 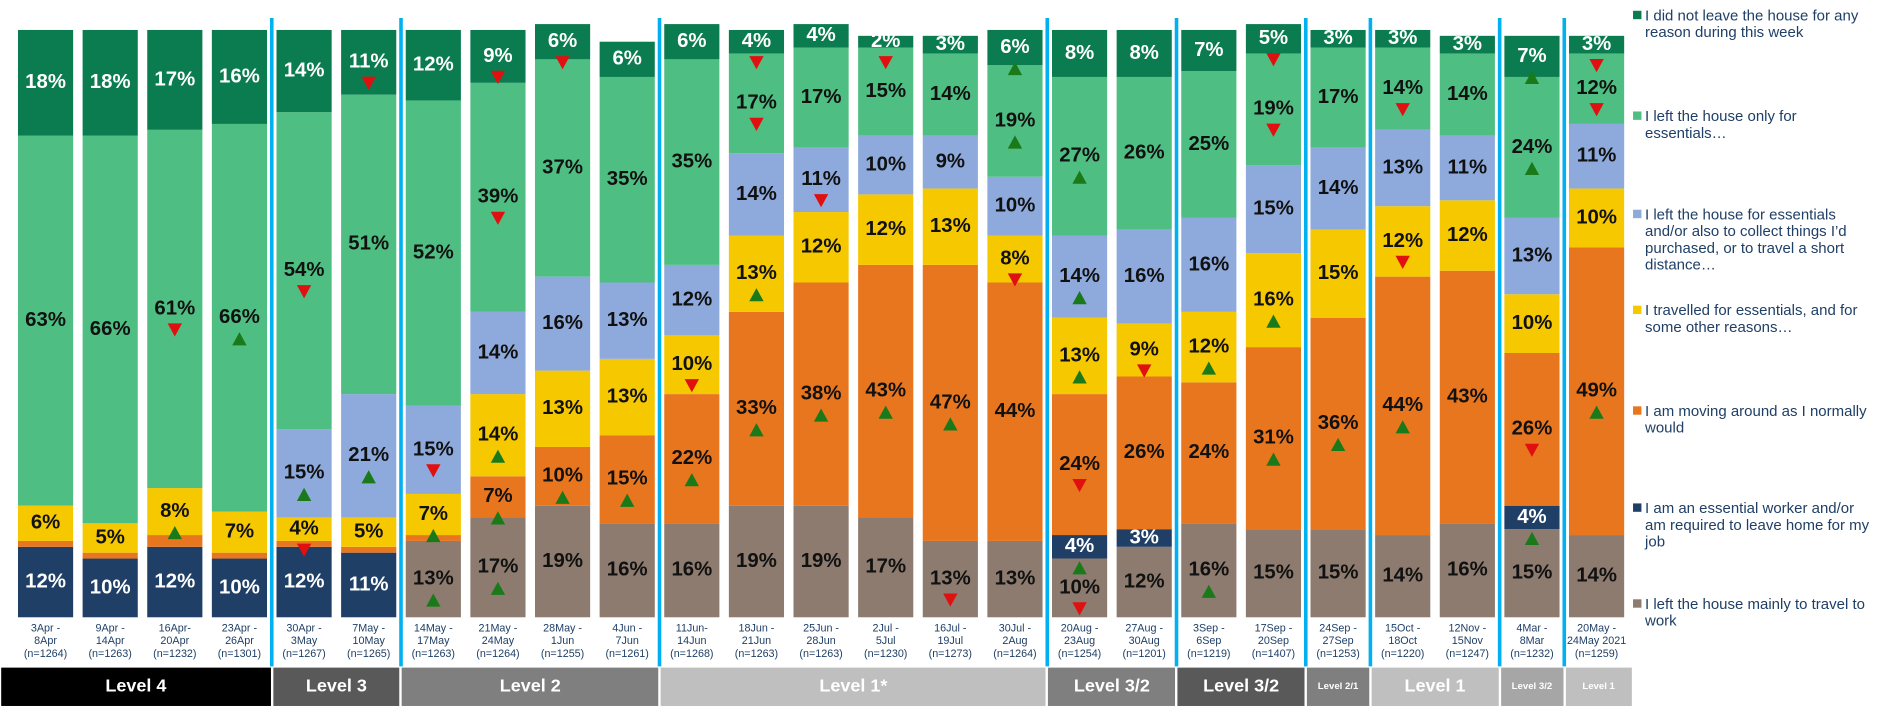 I want to click on x-tick-label: 21May -24May (n=1264), so click(x=497, y=641).